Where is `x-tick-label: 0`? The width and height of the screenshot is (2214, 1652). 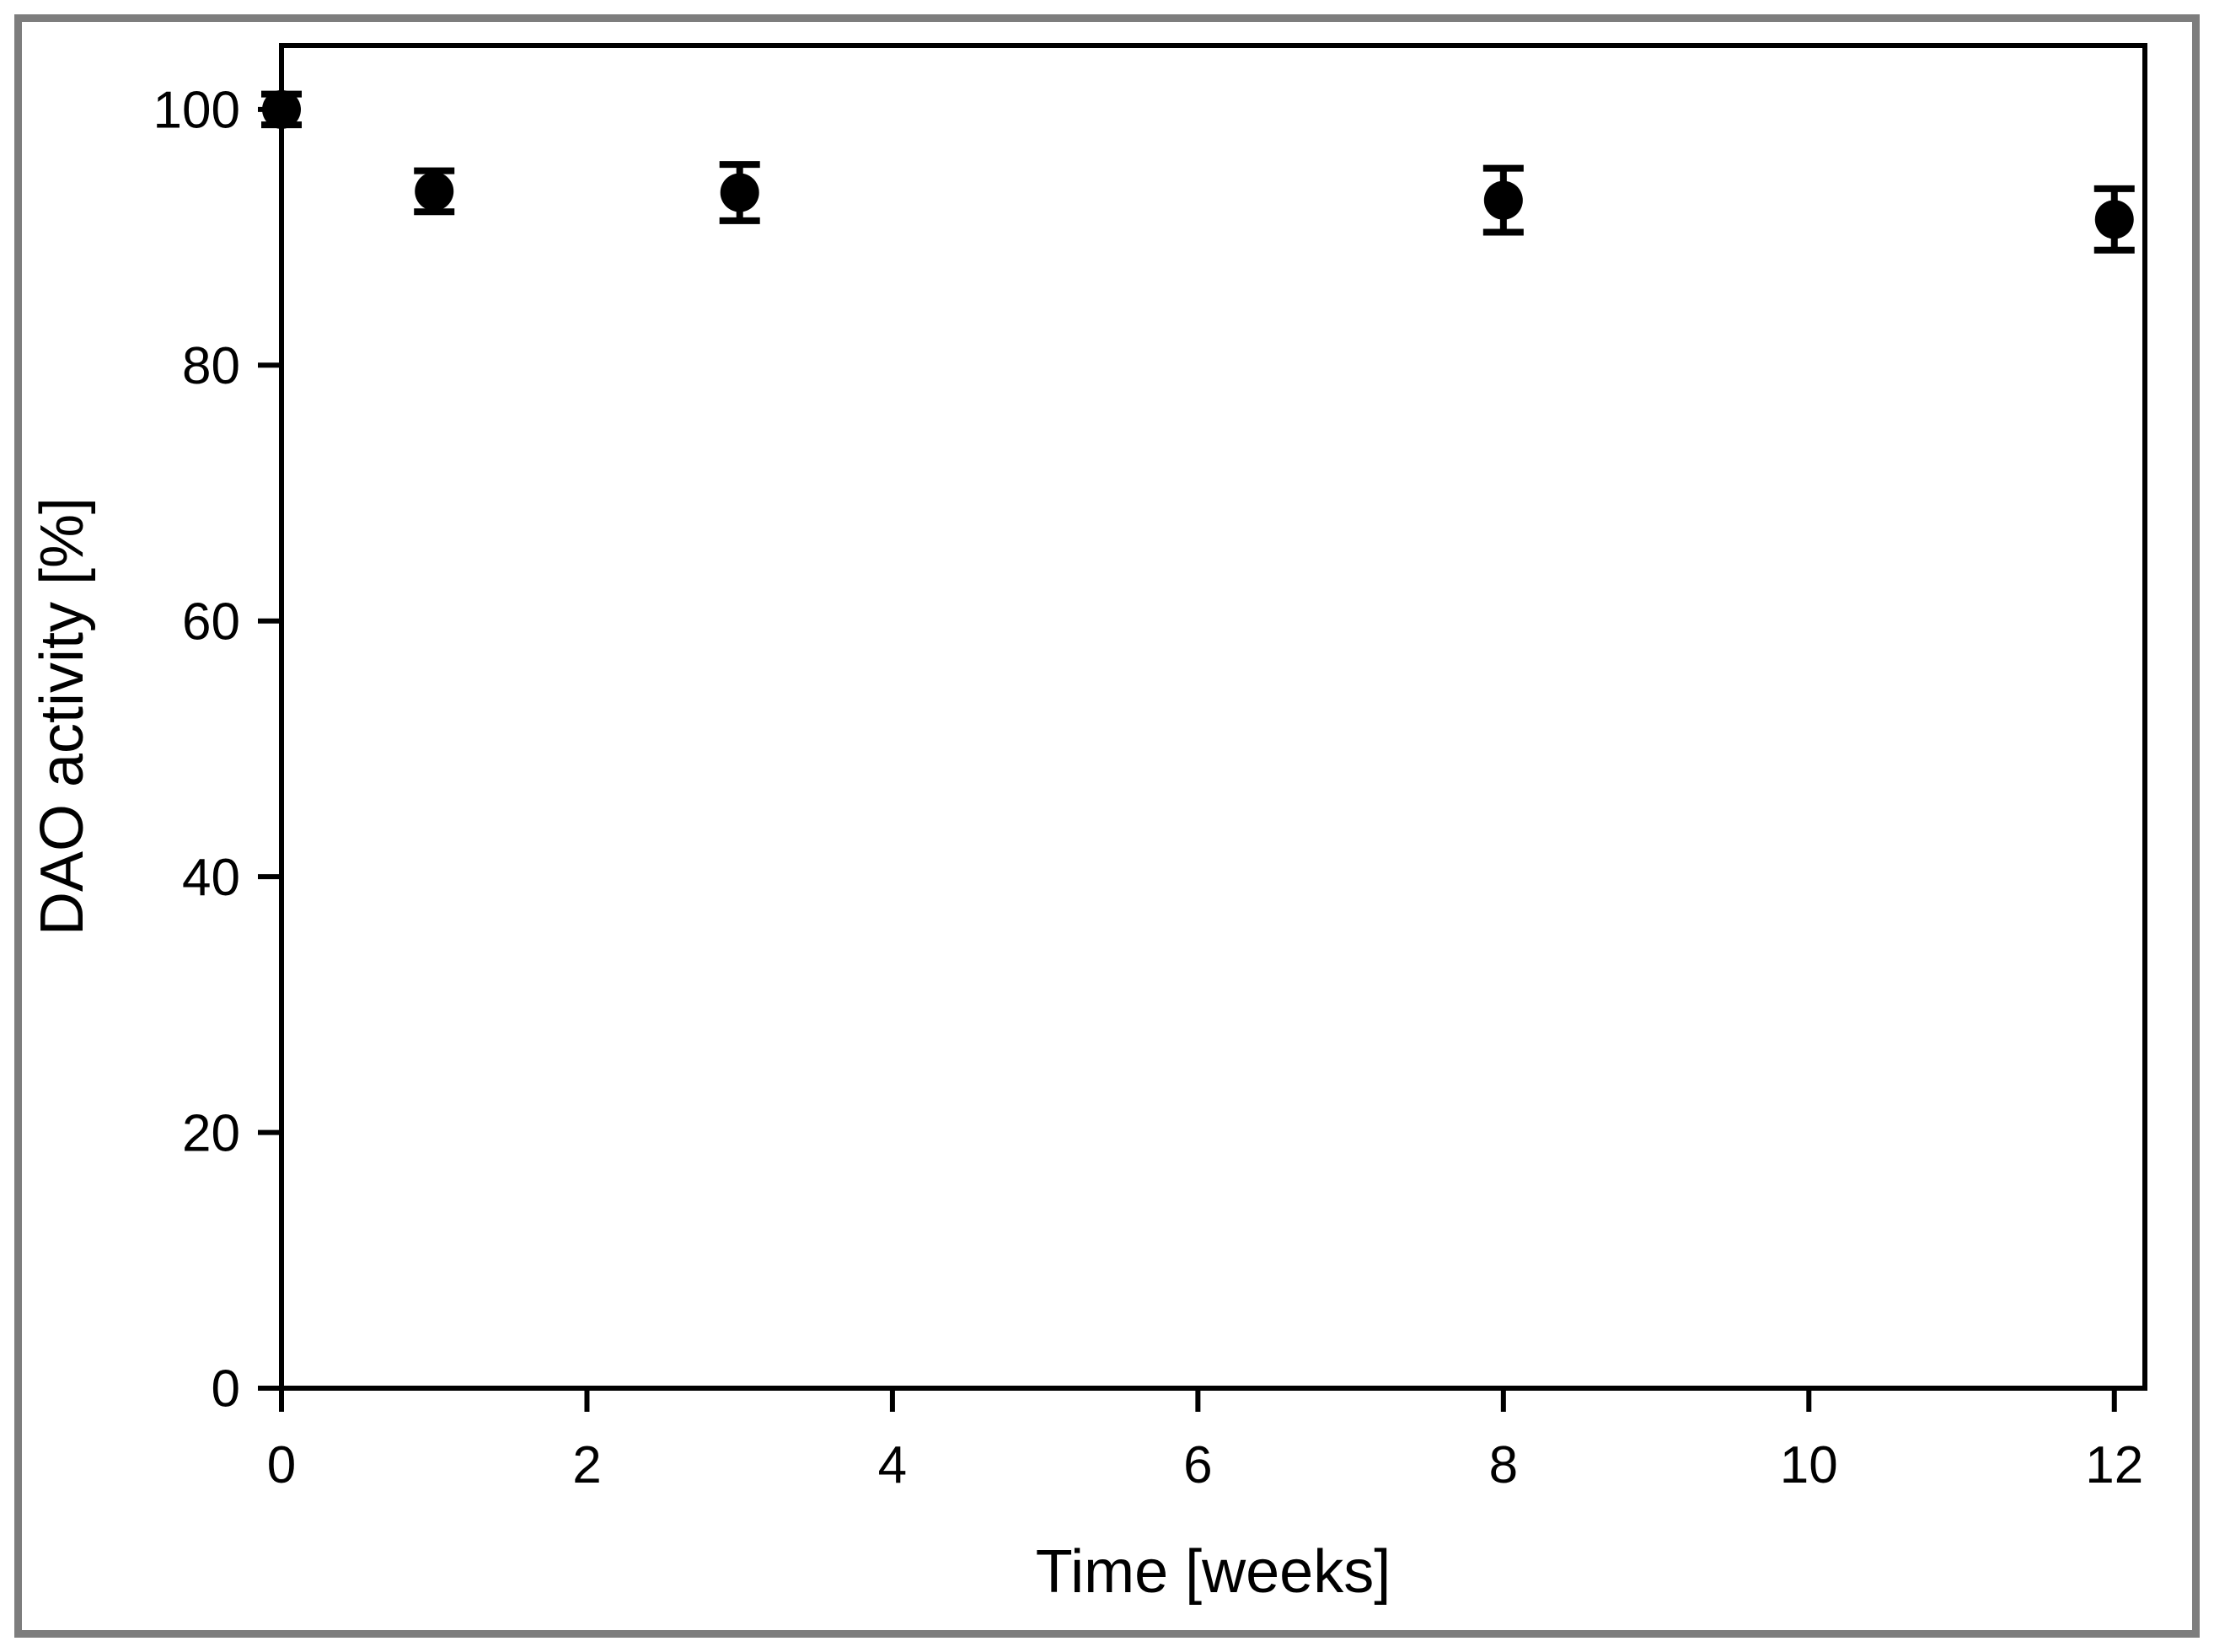
x-tick-label: 0 is located at coordinates (281, 1465).